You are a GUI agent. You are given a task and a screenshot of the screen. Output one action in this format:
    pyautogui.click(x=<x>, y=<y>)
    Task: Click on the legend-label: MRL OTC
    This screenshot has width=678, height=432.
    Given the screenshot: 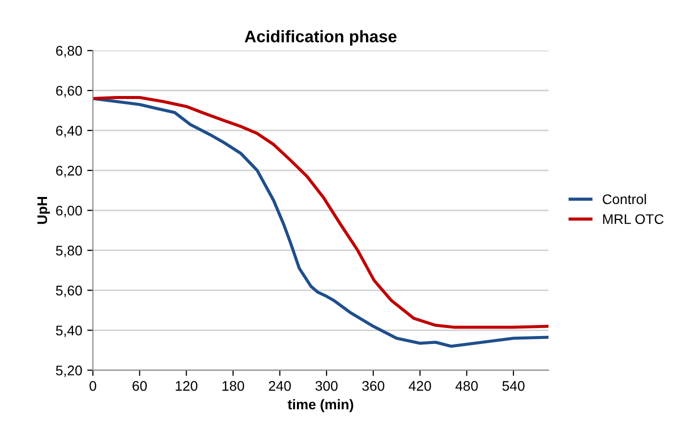 What is the action you would take?
    pyautogui.click(x=633, y=219)
    